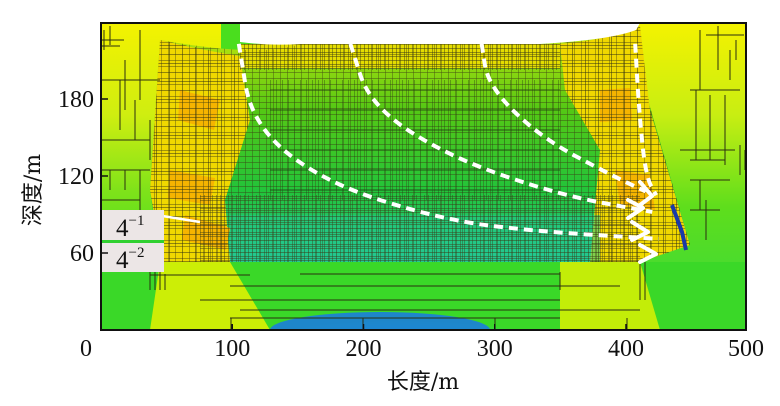 The image size is (780, 406). Describe the element at coordinates (400, 57) in the screenshot. I see `fracture-mesh-dense-top` at that location.